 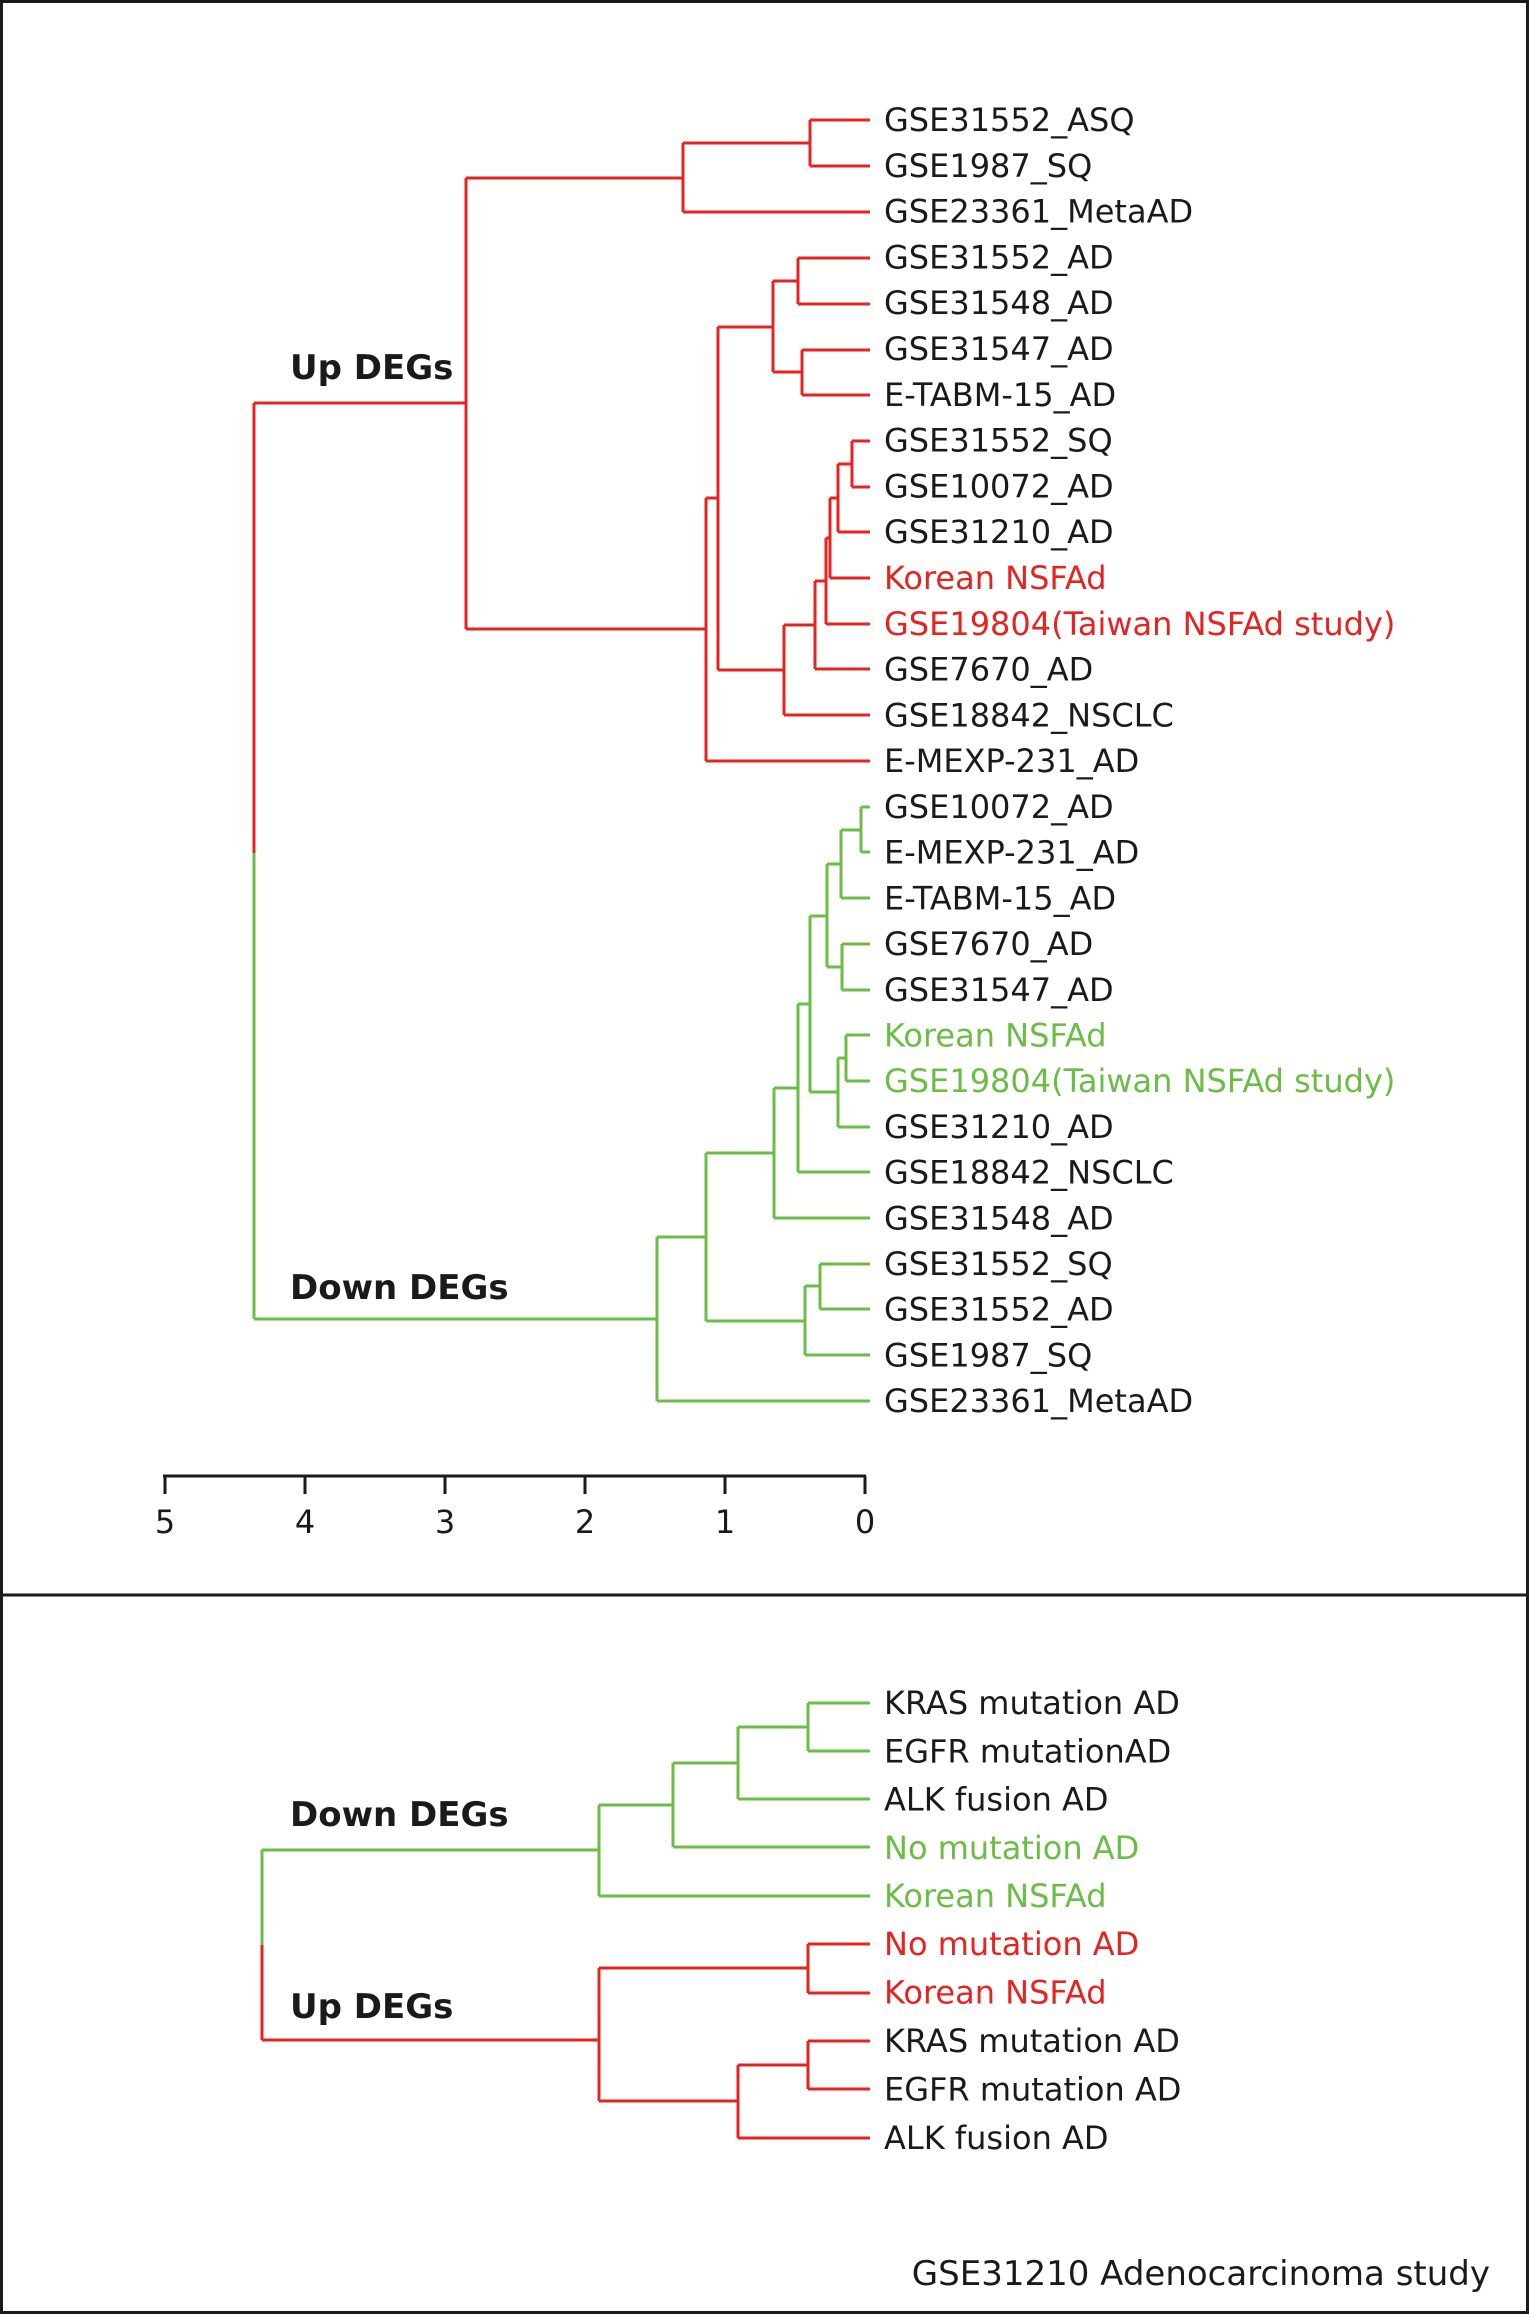 I want to click on axis-tick-label: 5, so click(x=165, y=1522).